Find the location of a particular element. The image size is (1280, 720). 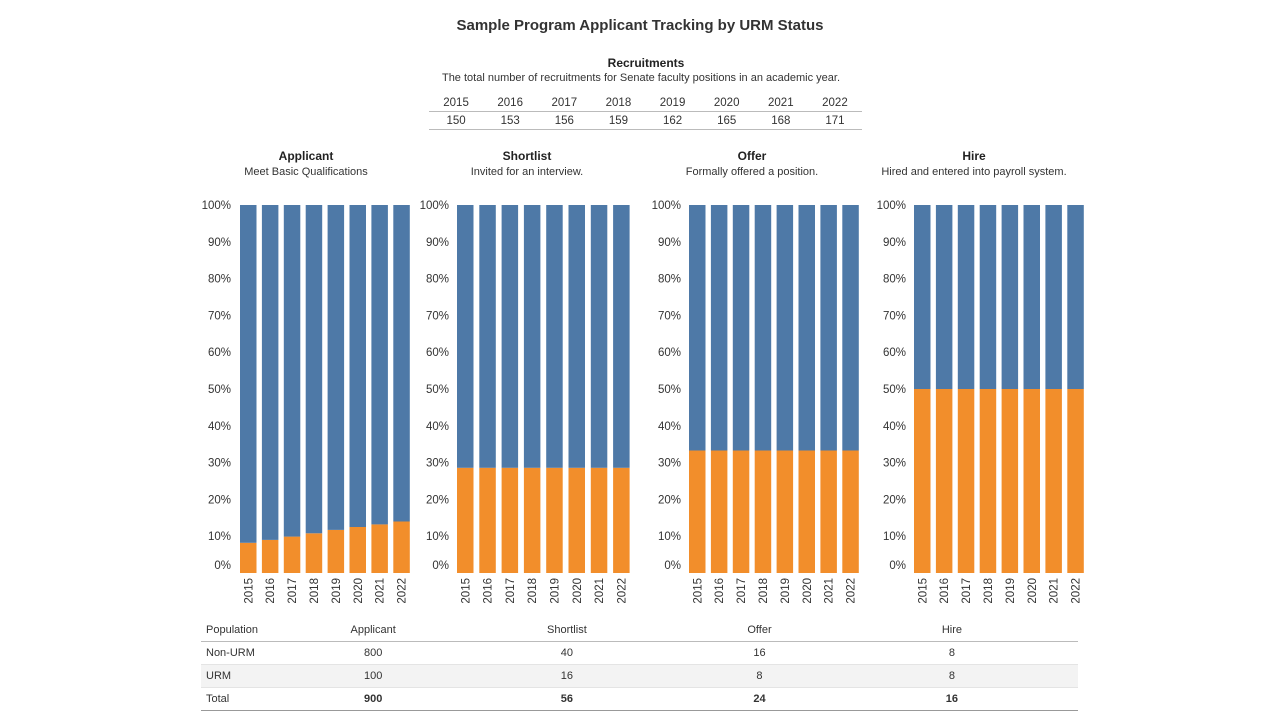

bar-non-urm-2019 is located at coordinates (1010, 297).